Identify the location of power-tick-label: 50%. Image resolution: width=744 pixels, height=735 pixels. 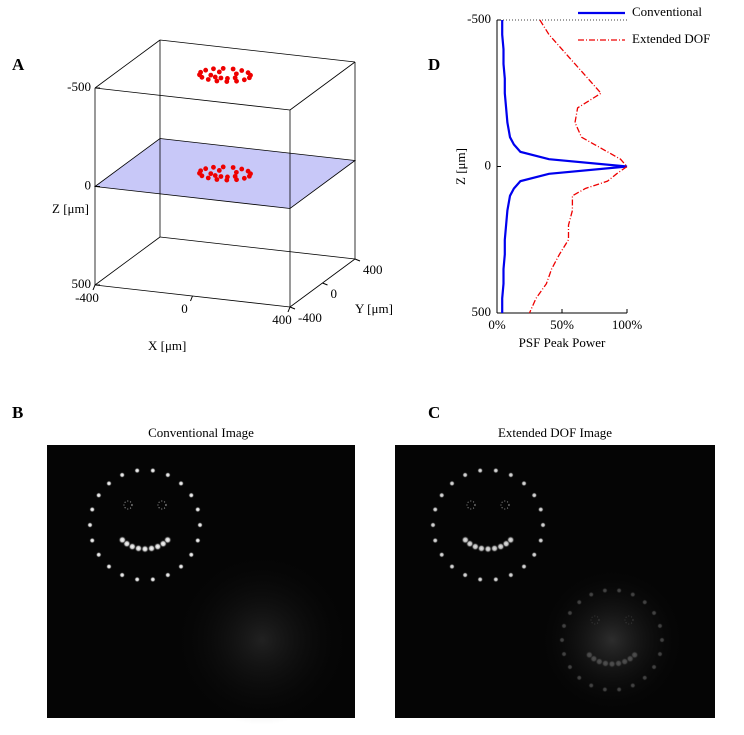
(562, 324).